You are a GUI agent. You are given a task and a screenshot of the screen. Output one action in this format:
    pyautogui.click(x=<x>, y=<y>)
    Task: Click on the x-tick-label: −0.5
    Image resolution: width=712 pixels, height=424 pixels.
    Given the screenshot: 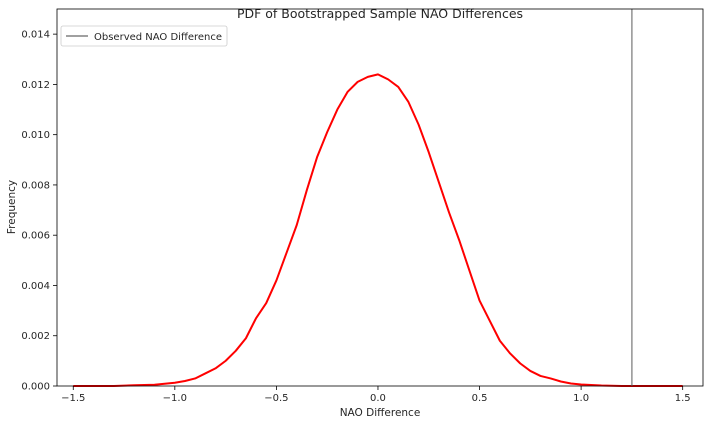 What is the action you would take?
    pyautogui.click(x=276, y=398)
    